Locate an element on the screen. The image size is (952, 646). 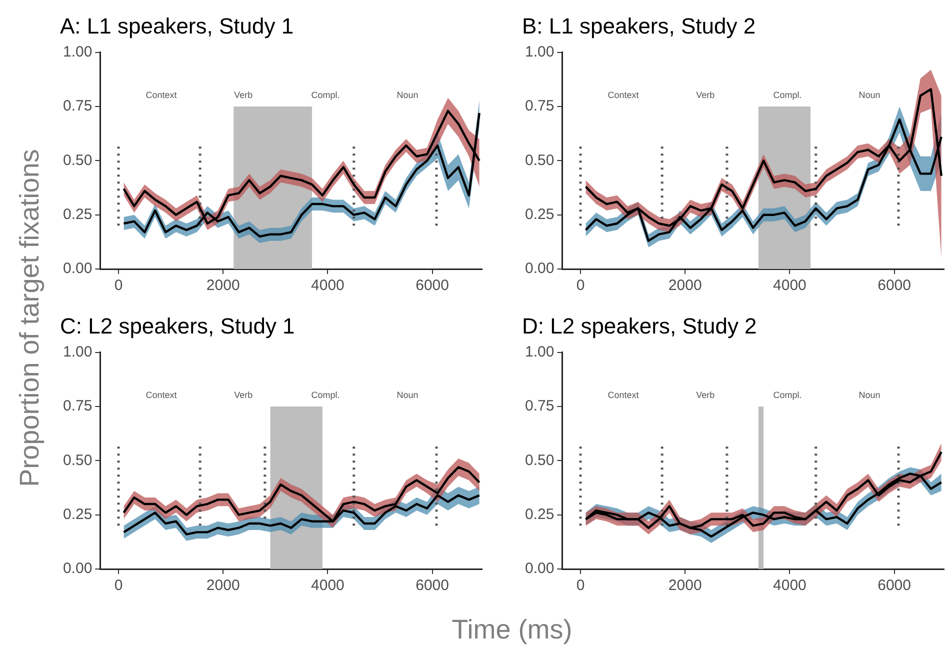
x-axis-title: Time (ms) is located at coordinates (512, 630).